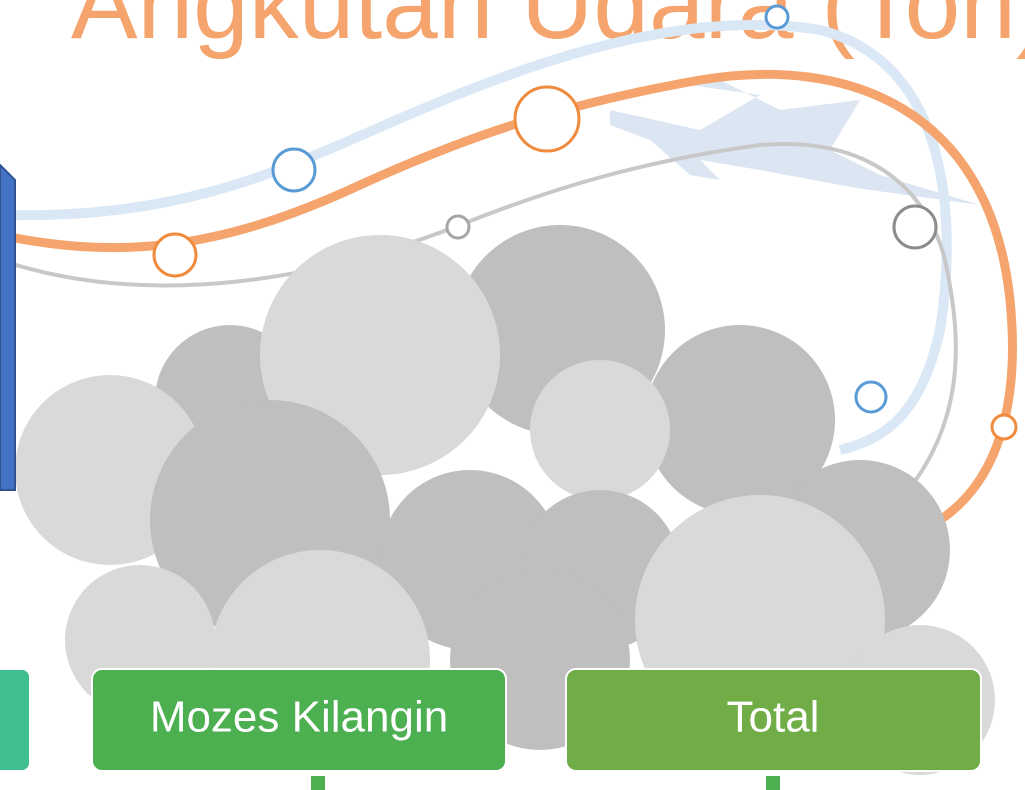  I want to click on box-label: Total, so click(773, 717).